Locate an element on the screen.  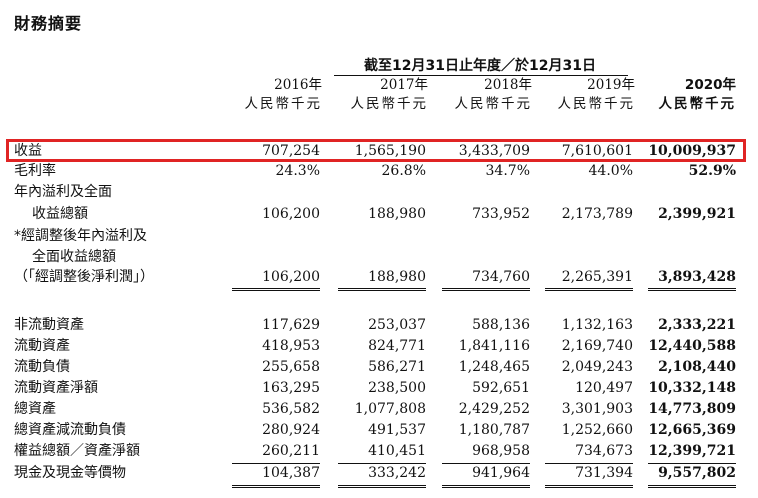
table-row-profit-label-line1: 年內溢利及全面 is located at coordinates (379, 192).